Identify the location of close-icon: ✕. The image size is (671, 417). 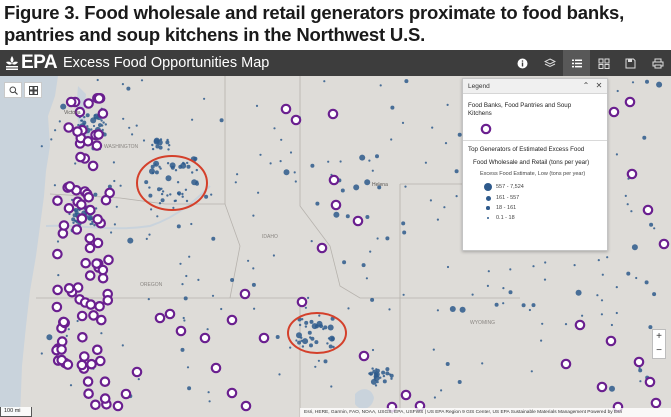
(599, 85).